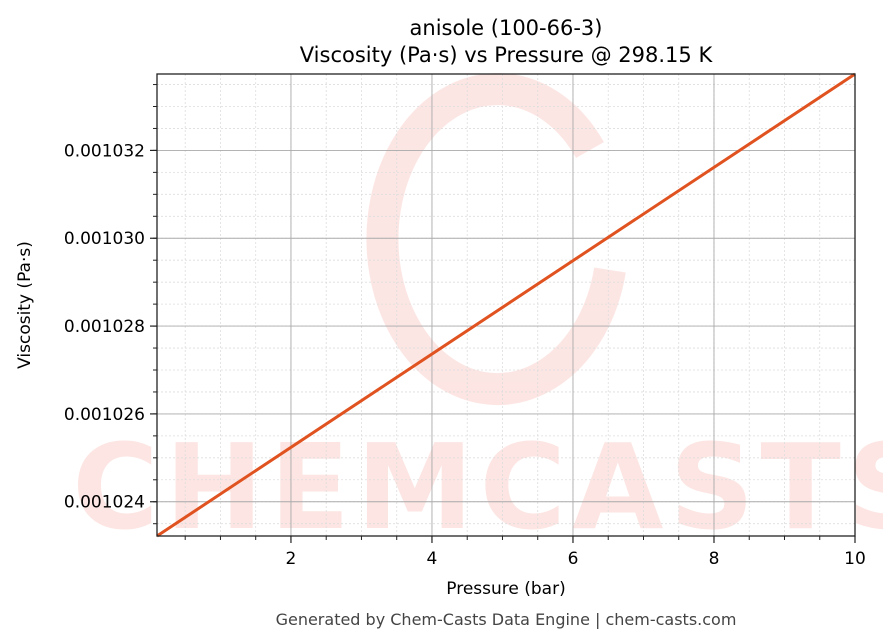 The height and width of the screenshot is (644, 883). Describe the element at coordinates (25, 305) in the screenshot. I see `y-axis-label: Viscosity (Pa·s)` at that location.